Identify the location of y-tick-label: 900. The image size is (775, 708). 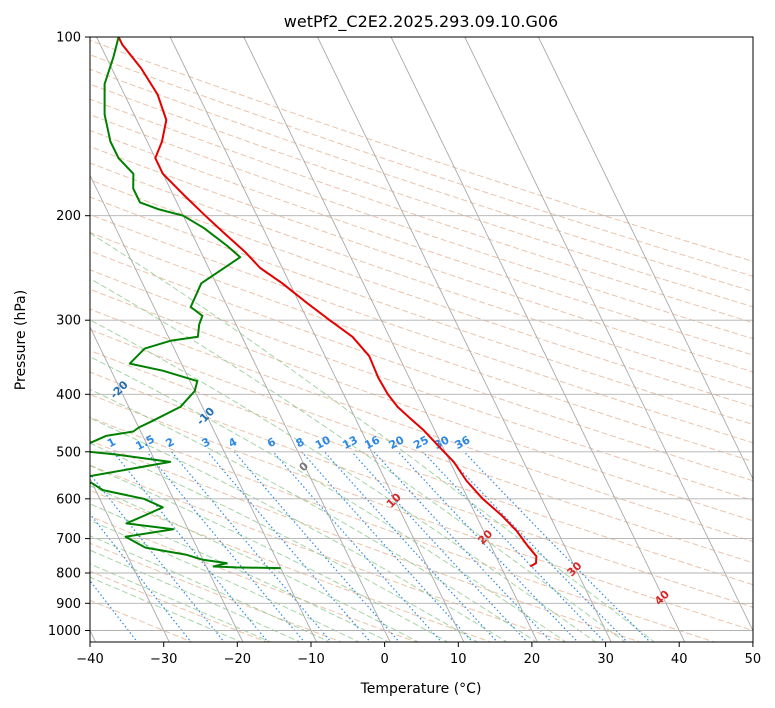
(68, 604).